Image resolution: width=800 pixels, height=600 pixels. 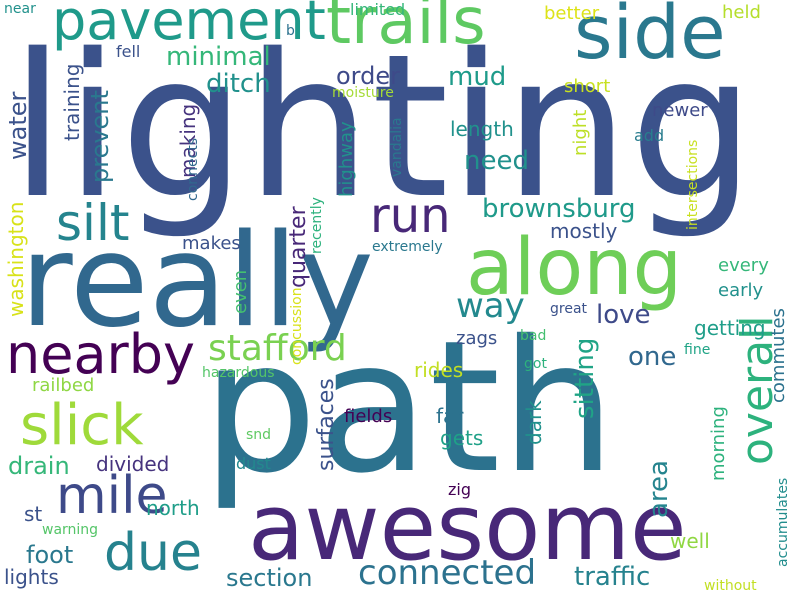 I want to click on word-divided: divided, so click(x=133, y=464).